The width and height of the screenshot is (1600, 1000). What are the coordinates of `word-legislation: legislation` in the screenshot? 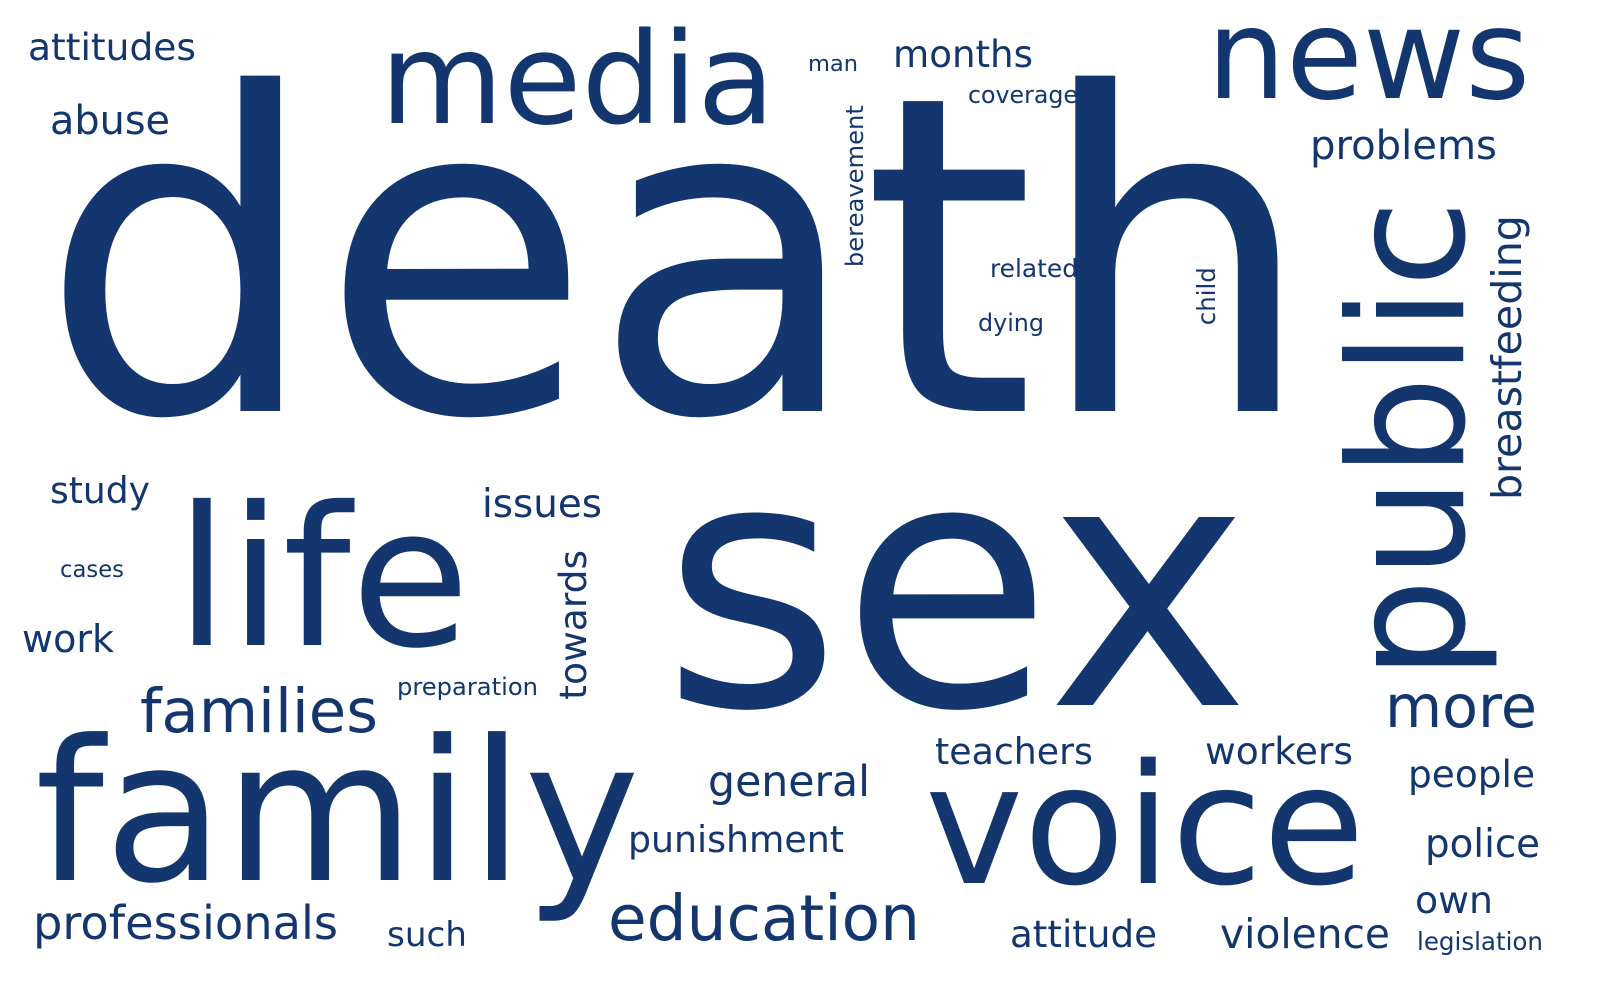 It's located at (1480, 941).